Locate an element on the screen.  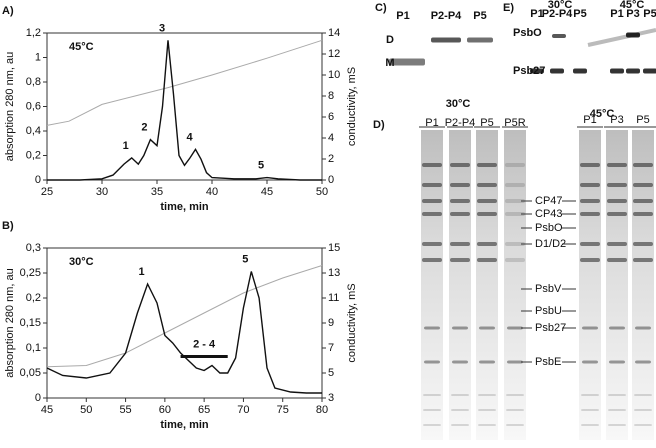
x-tick-label: 65 is located at coordinates (204, 410).